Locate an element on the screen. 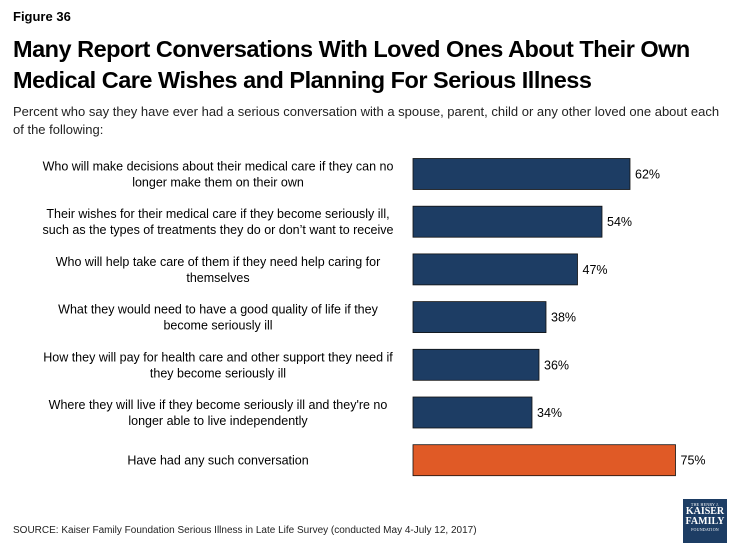 This screenshot has height=551, width=735. data-label: 38% is located at coordinates (563, 318).